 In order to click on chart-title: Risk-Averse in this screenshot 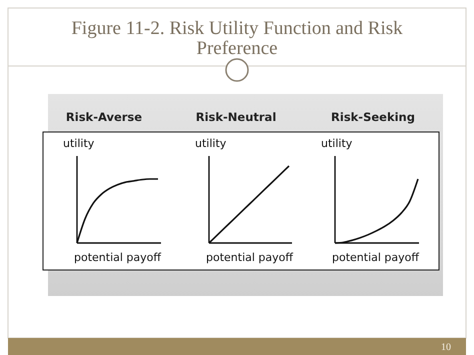, I will do `click(104, 117)`.